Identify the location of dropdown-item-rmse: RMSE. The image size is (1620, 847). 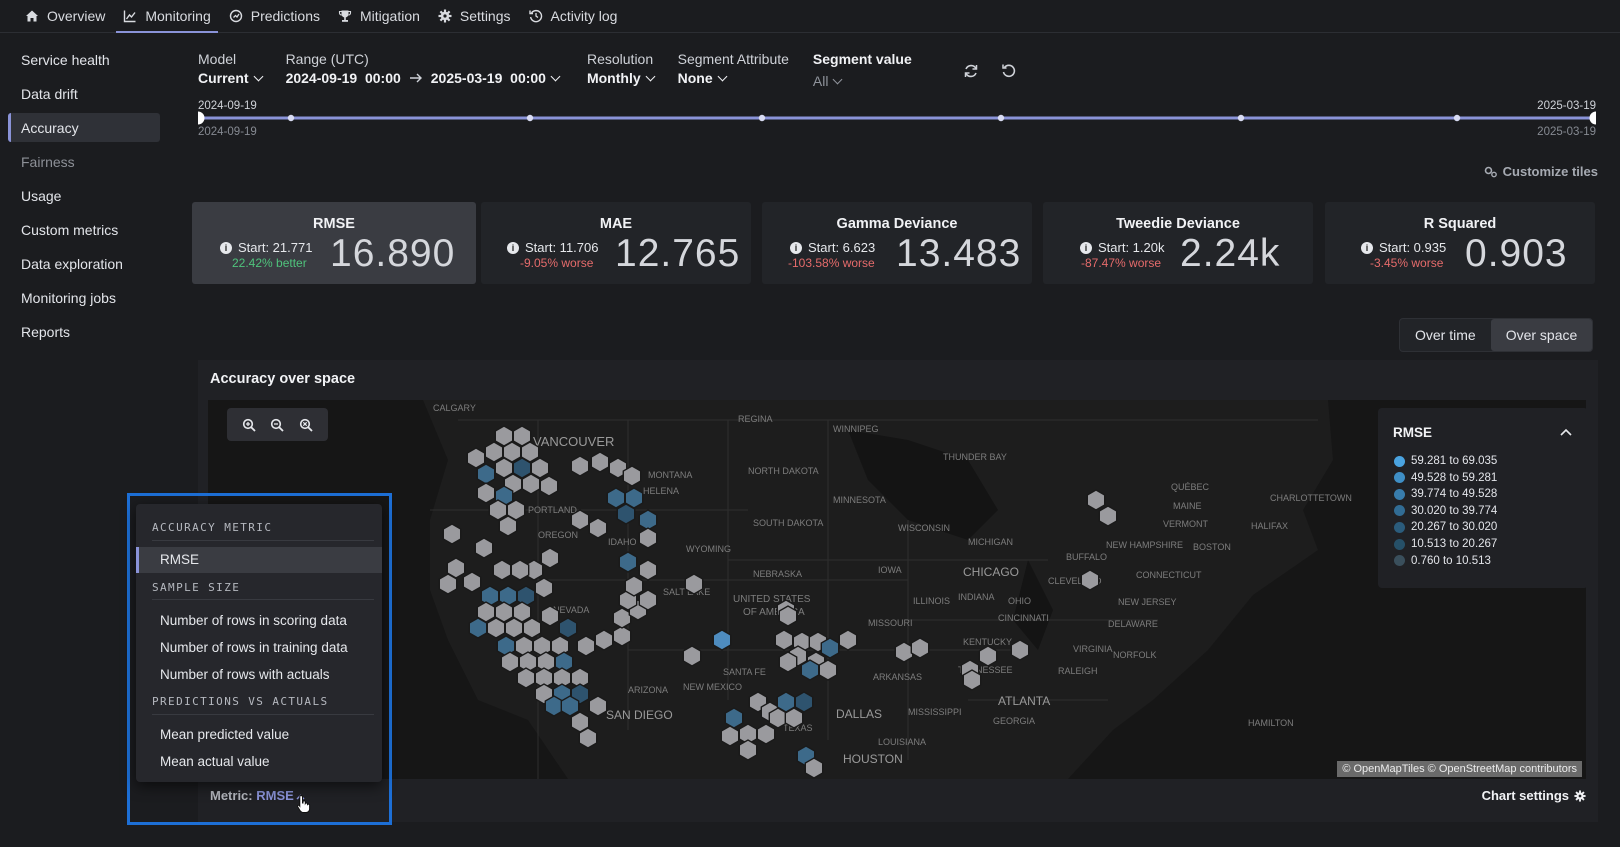
(180, 559).